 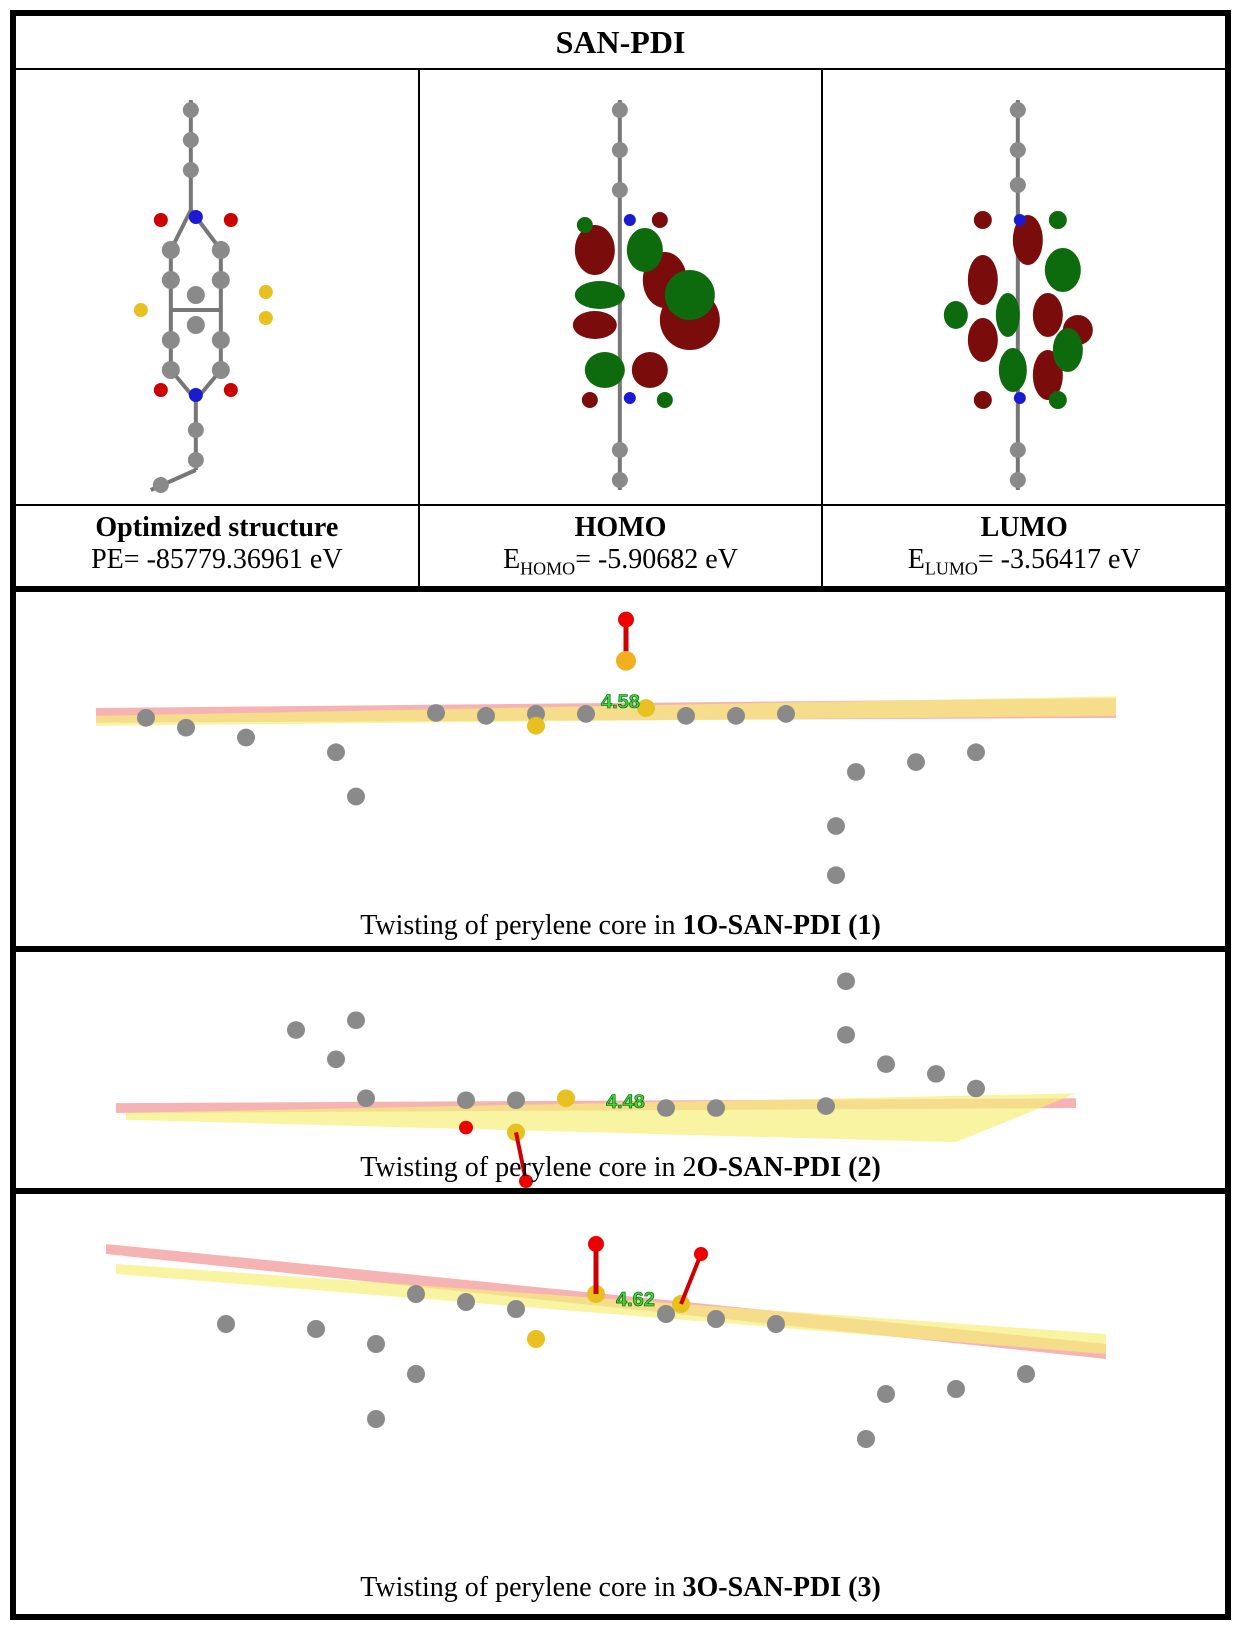 I want to click on lumo-label: LUMO ELUMO= -3.56417 eV, so click(x=1024, y=546).